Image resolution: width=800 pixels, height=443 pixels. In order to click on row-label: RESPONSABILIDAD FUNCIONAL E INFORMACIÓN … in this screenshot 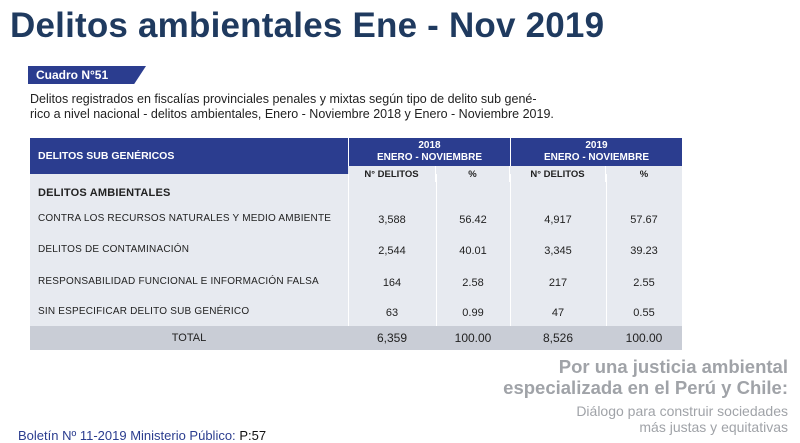, I will do `click(178, 281)`.